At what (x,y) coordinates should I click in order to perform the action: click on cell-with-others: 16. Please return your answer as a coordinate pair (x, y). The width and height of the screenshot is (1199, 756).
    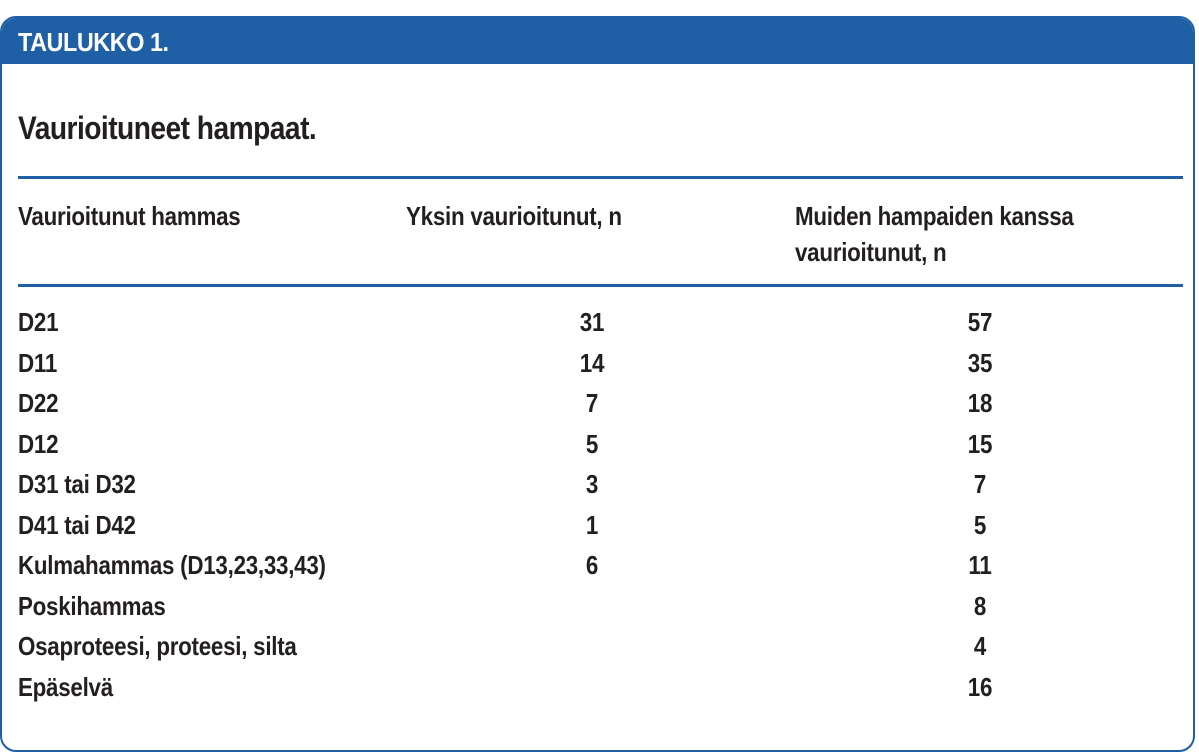
    Looking at the image, I should click on (980, 686).